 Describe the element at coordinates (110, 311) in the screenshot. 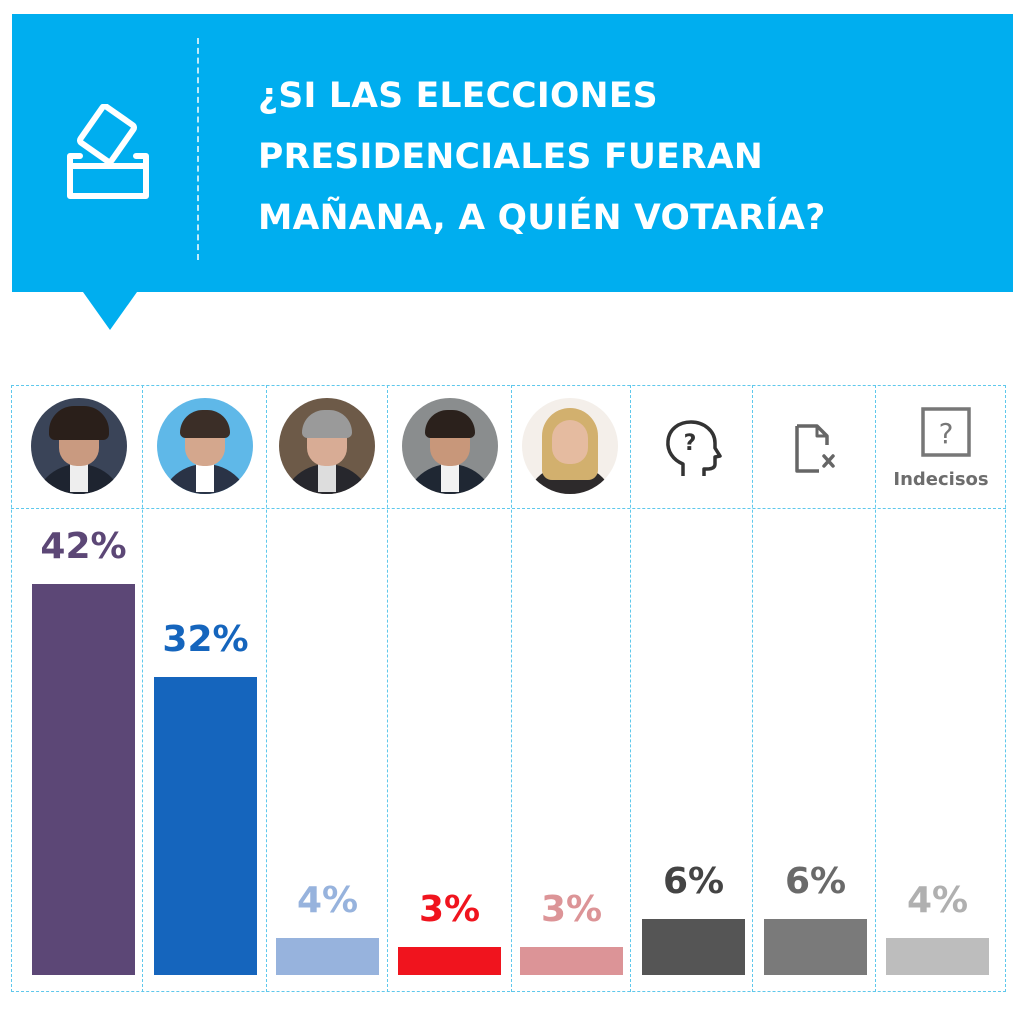

I see `banner-pointer` at that location.